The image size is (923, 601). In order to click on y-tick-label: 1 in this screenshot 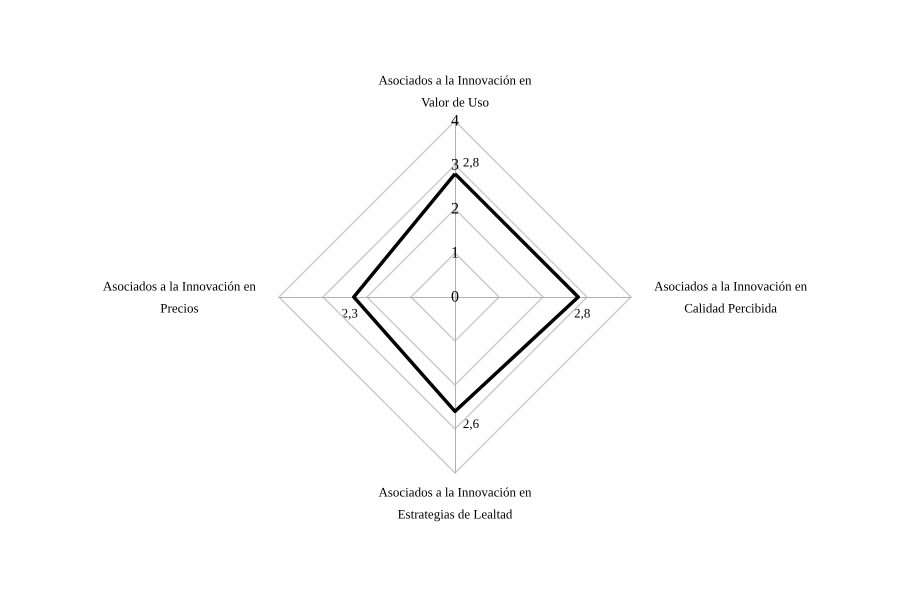, I will do `click(455, 253)`.